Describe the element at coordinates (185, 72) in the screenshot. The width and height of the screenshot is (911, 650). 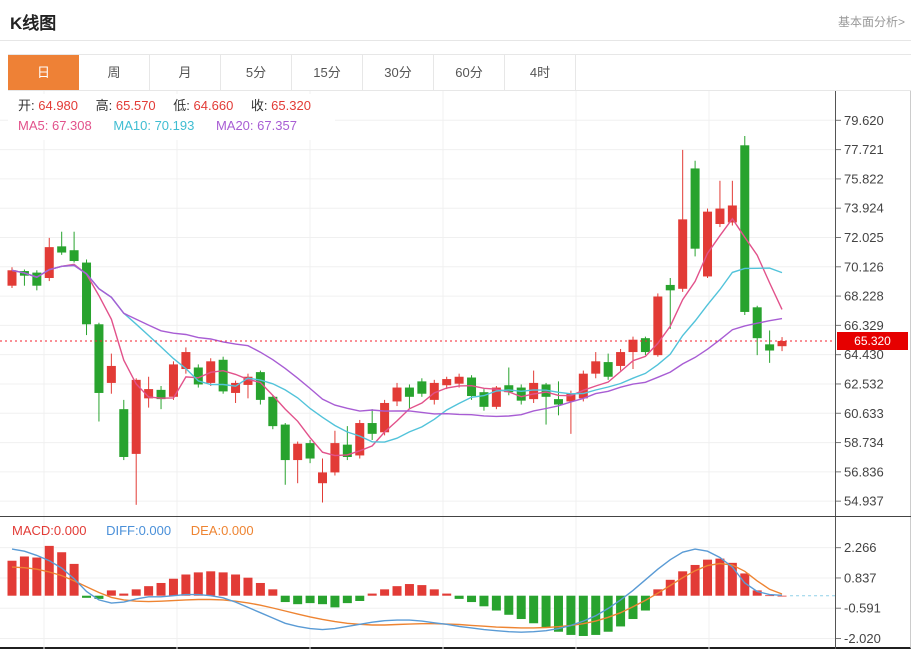
I see `period-tab-2: 月` at that location.